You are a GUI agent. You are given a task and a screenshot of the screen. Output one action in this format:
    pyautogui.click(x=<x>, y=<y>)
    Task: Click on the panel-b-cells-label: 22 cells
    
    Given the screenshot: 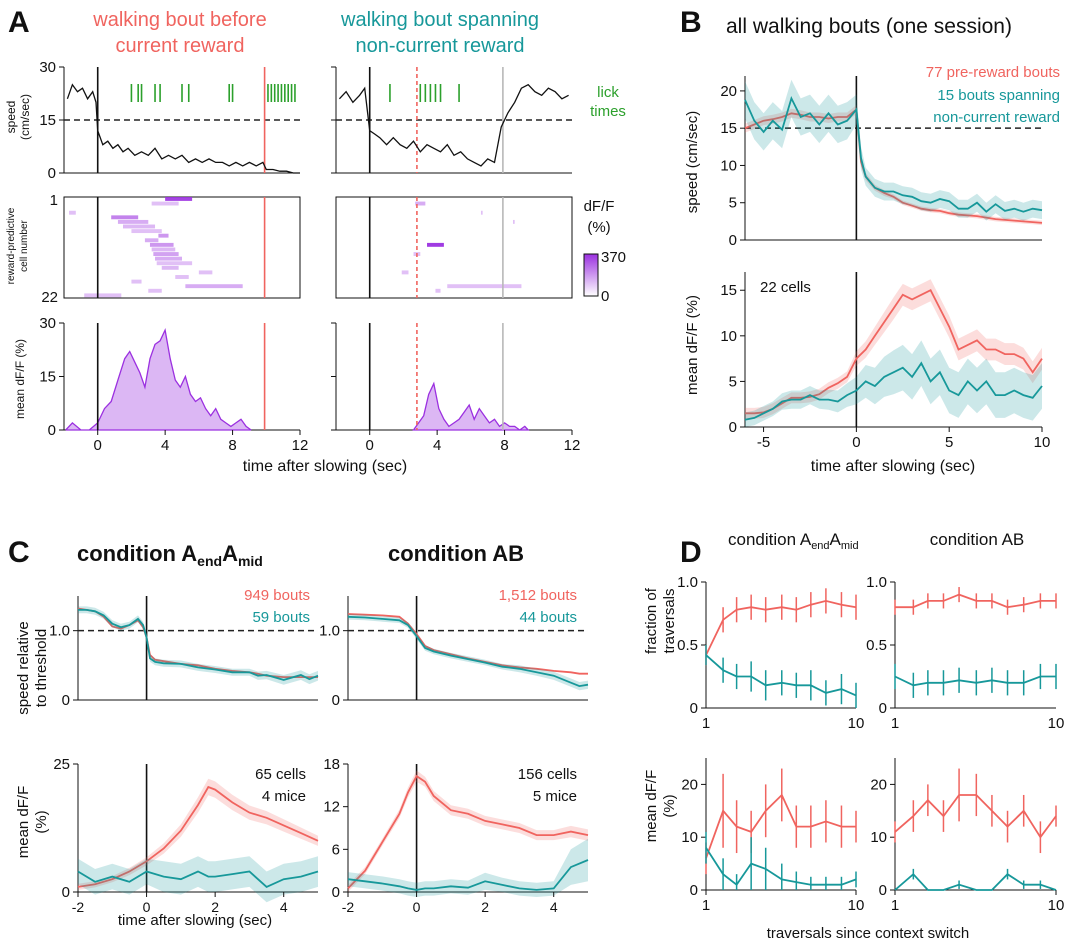 What is the action you would take?
    pyautogui.click(x=785, y=287)
    